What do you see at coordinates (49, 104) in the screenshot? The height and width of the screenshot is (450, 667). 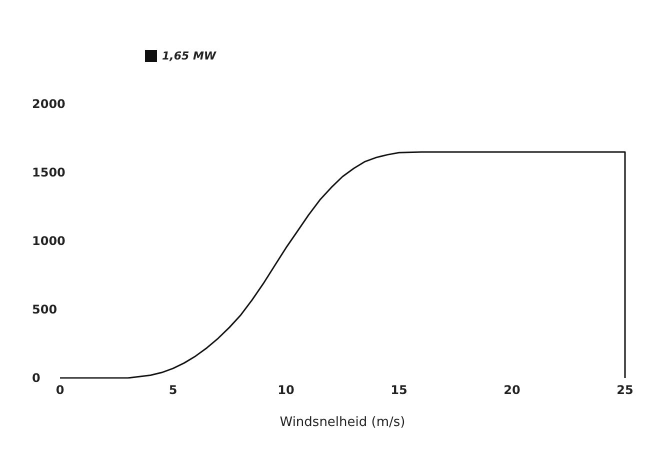 I see `y-tick-label: 2000` at bounding box center [49, 104].